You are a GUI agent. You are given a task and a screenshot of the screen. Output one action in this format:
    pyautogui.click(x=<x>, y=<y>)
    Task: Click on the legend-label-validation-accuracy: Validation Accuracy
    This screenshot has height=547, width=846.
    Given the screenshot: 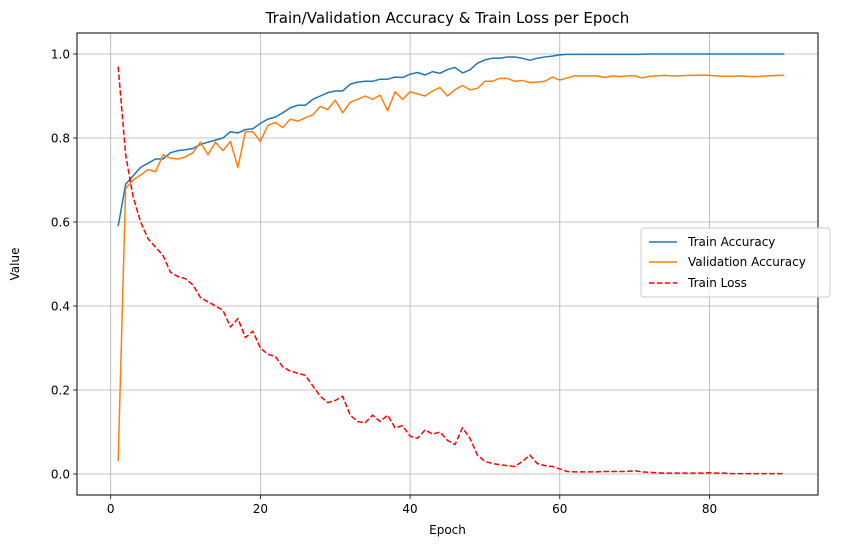 What is the action you would take?
    pyautogui.click(x=747, y=262)
    